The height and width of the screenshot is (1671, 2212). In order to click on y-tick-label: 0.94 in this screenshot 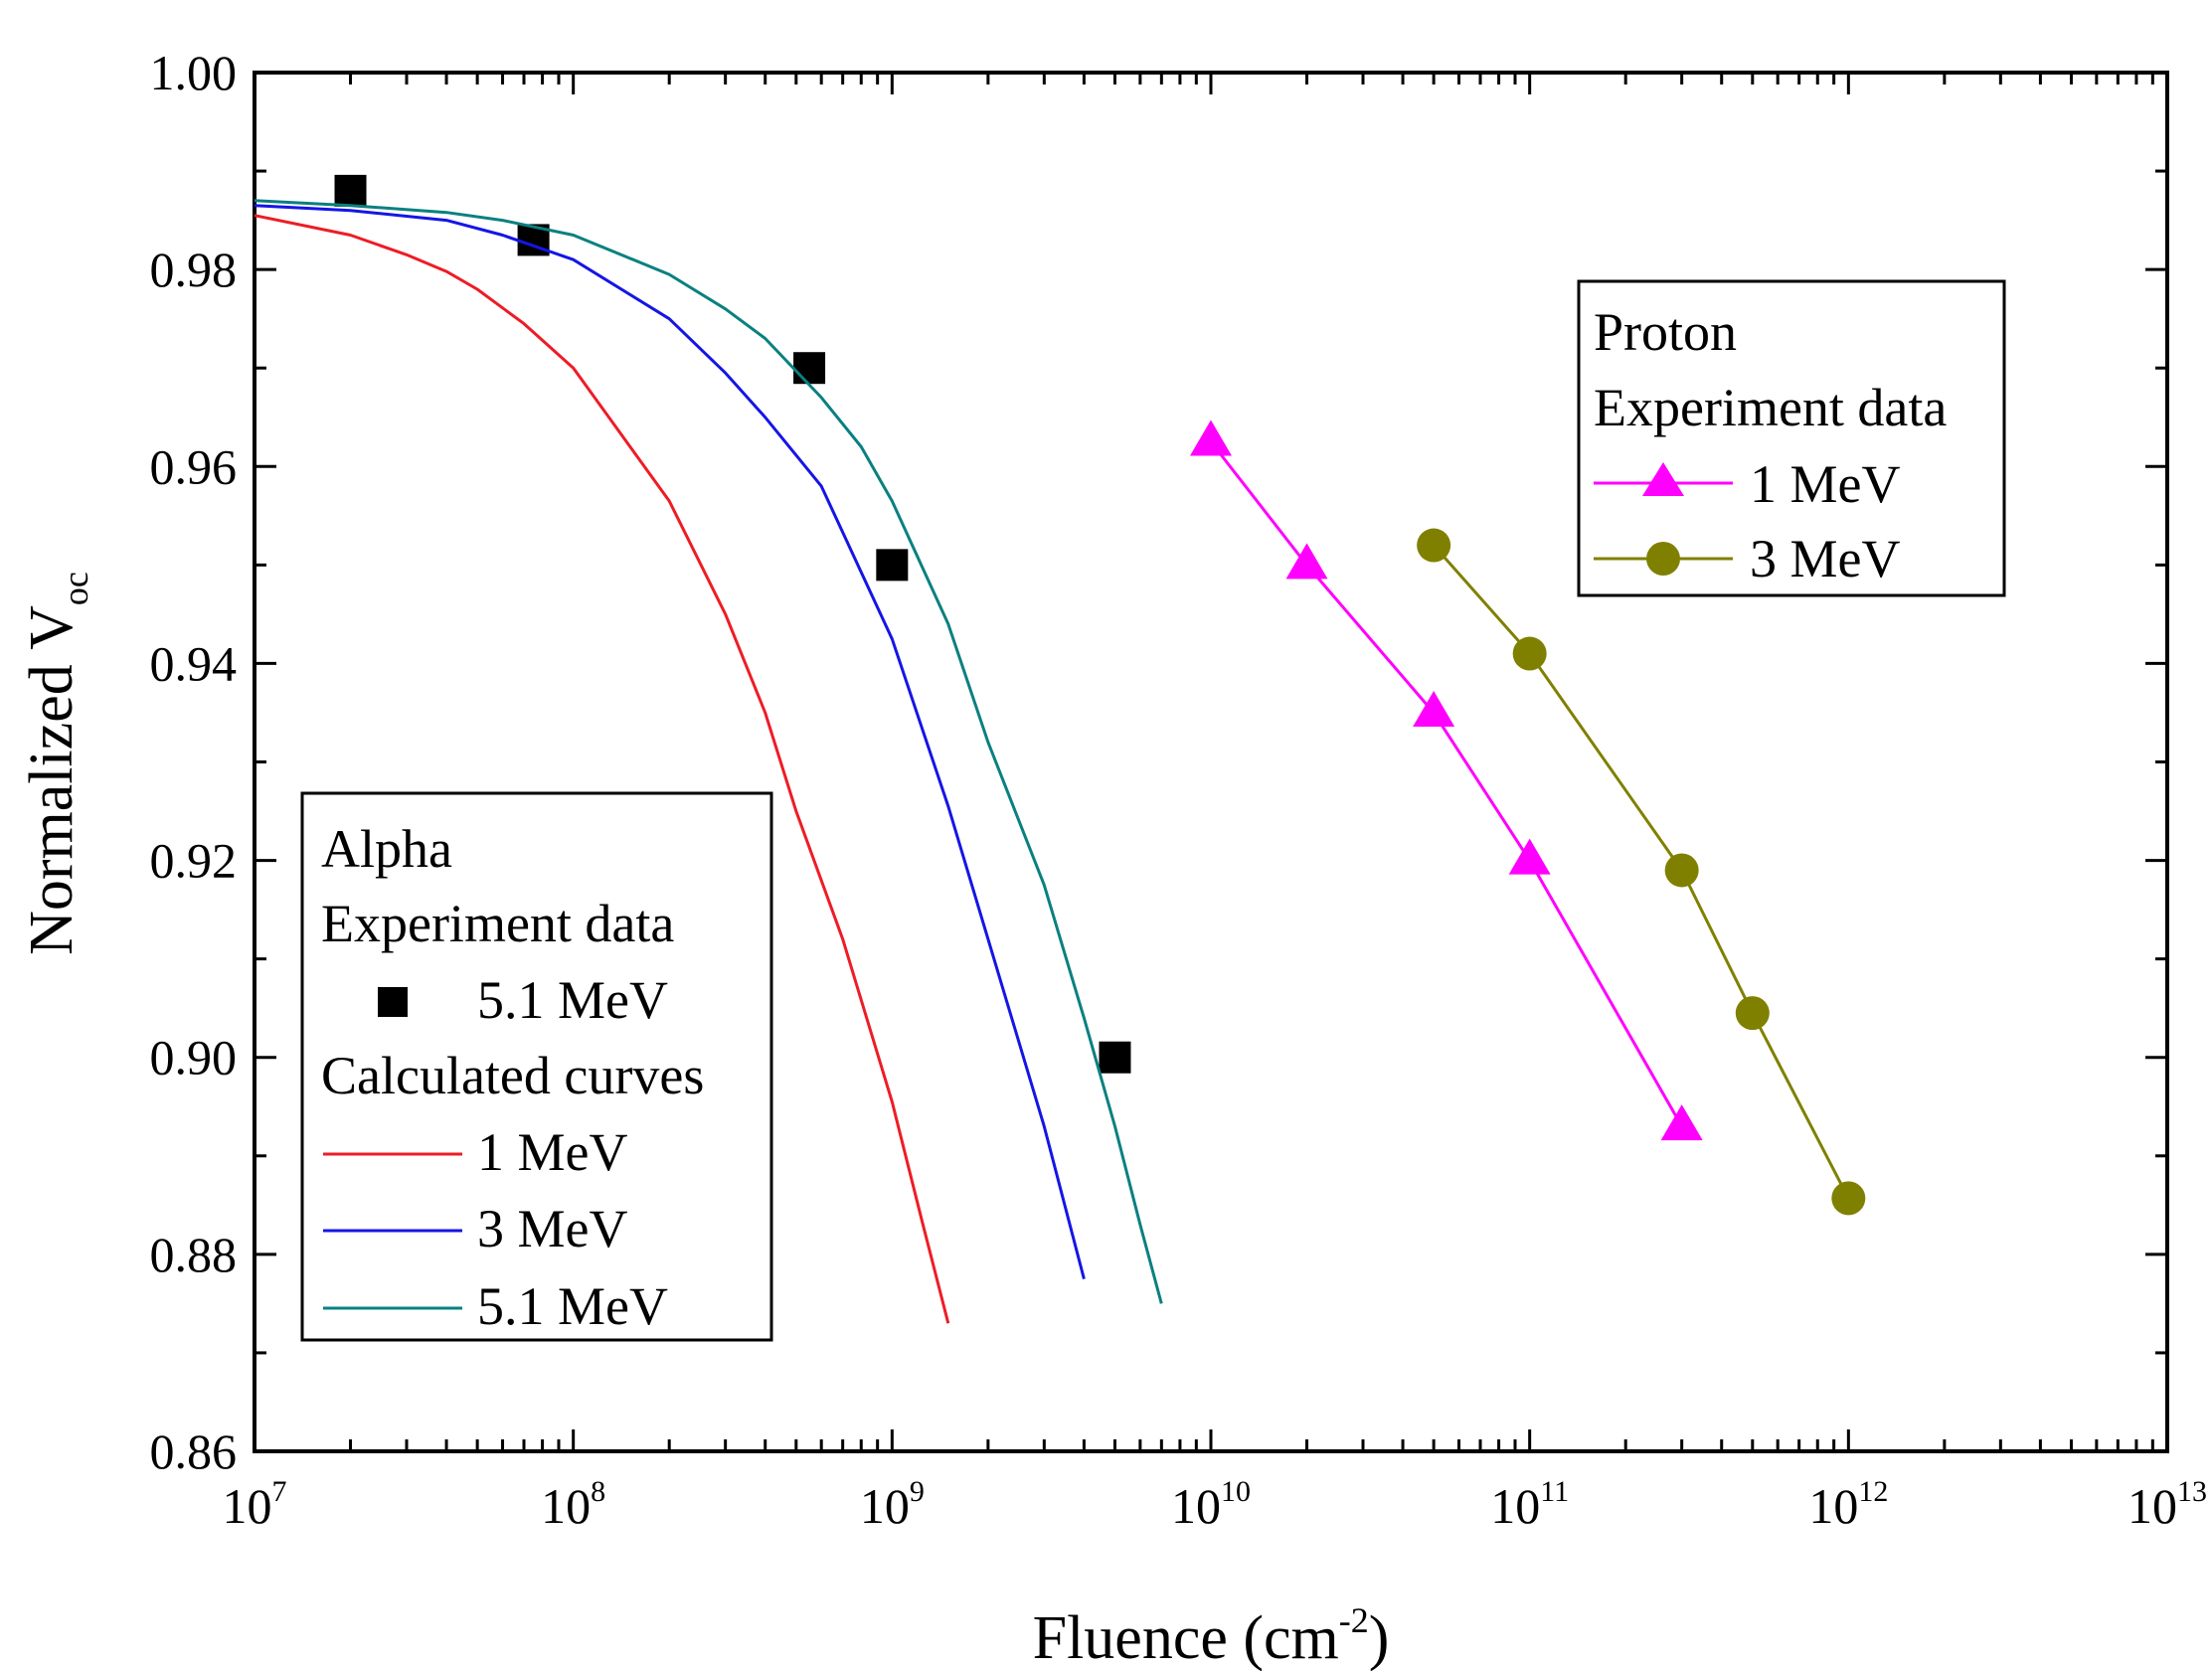, I will do `click(194, 663)`.